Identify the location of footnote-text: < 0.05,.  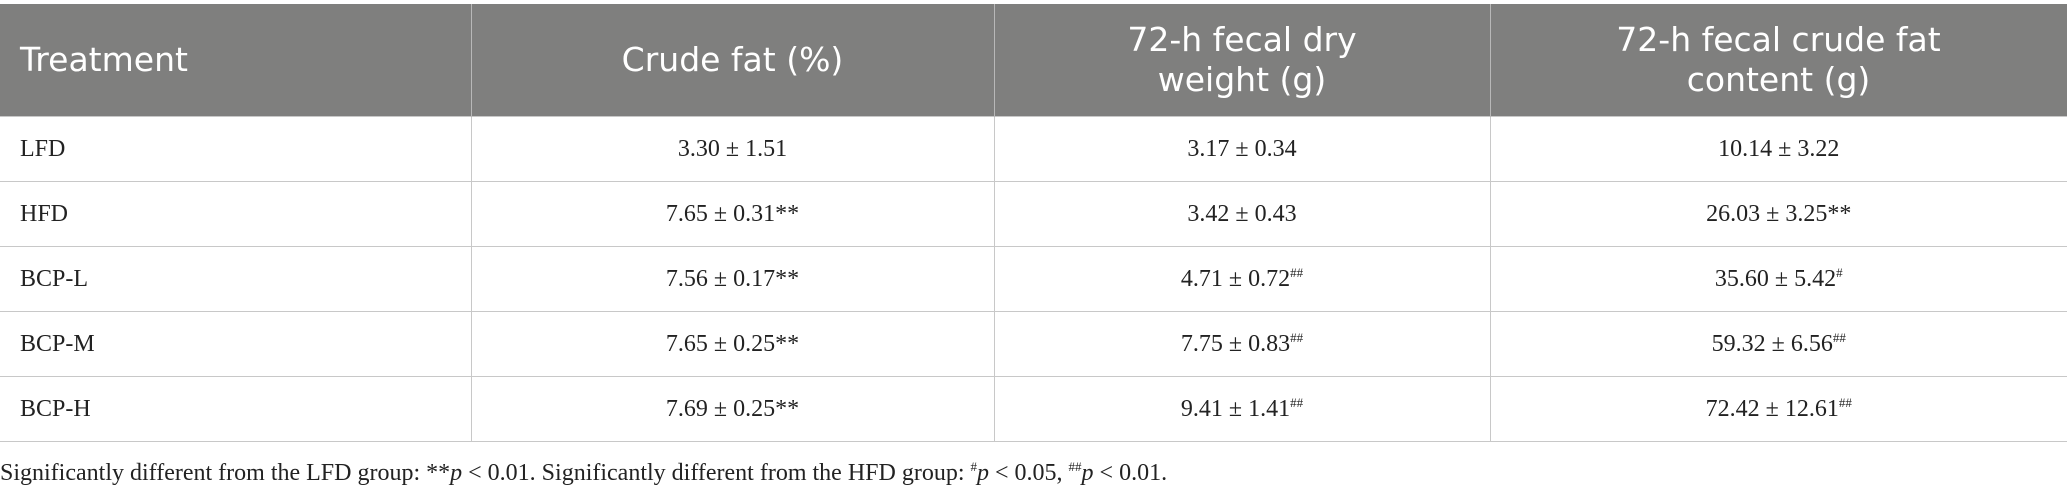
(1029, 473).